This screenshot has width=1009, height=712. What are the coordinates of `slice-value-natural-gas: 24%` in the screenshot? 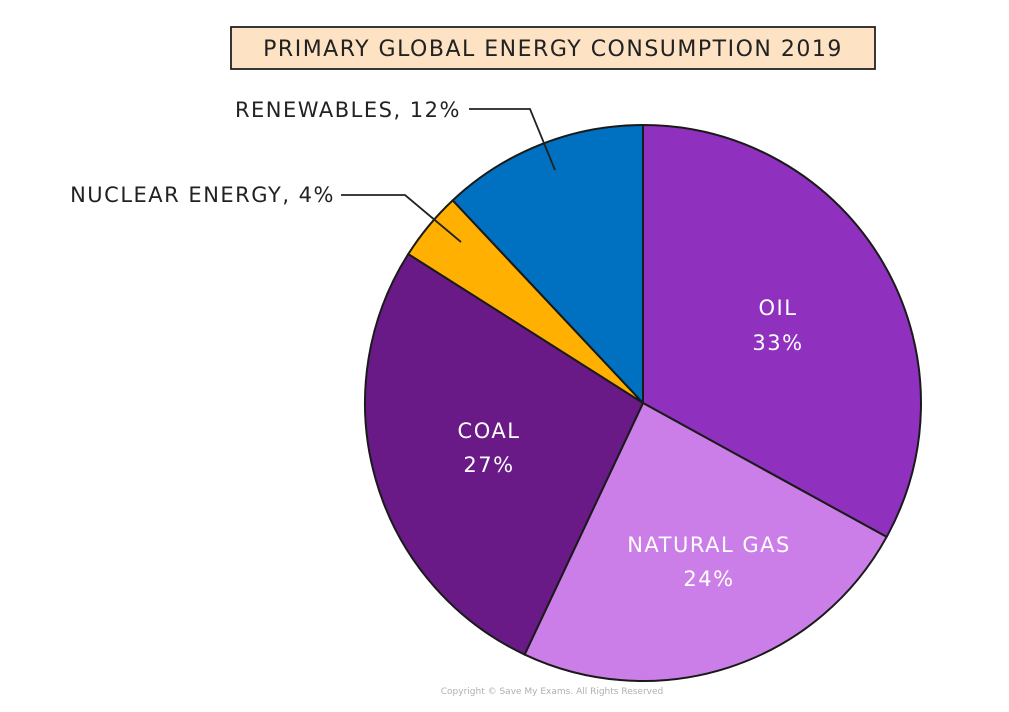 It's located at (708, 579).